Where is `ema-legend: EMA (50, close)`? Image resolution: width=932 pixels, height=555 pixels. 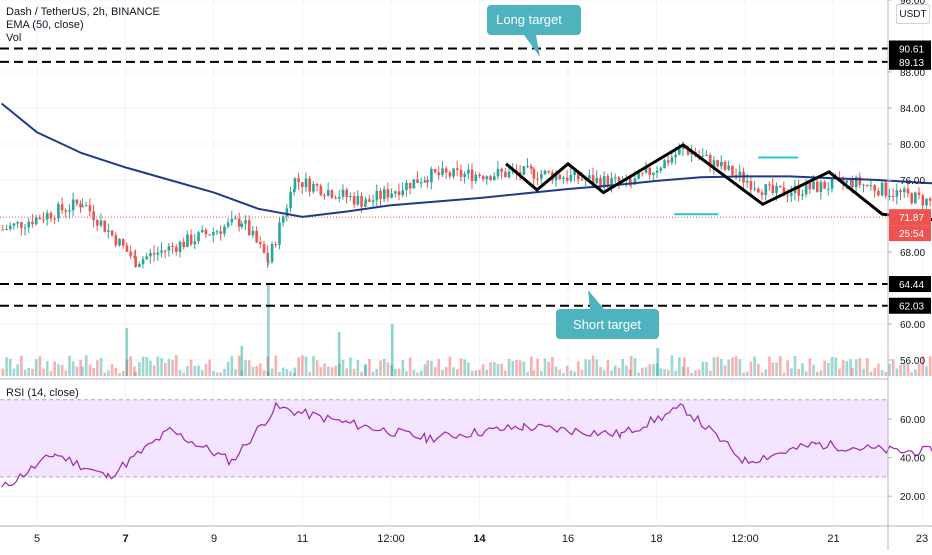
ema-legend: EMA (50, close) is located at coordinates (45, 25).